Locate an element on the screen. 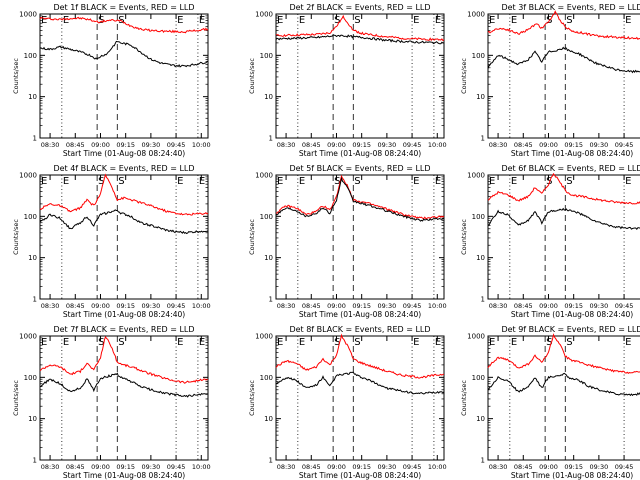 Image resolution: width=640 pixels, height=480 pixels. chart-title: Det 9f BLACK = Events, RED = LLD is located at coordinates (570, 329).